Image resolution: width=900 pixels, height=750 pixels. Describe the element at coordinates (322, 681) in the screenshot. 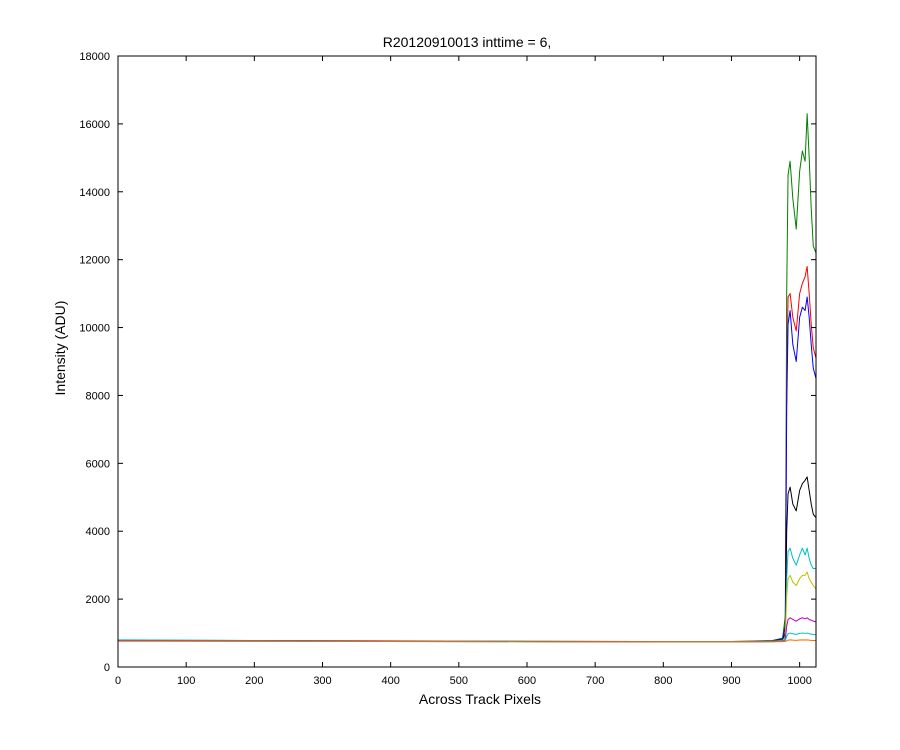

I see `x-tick-label: 300` at that location.